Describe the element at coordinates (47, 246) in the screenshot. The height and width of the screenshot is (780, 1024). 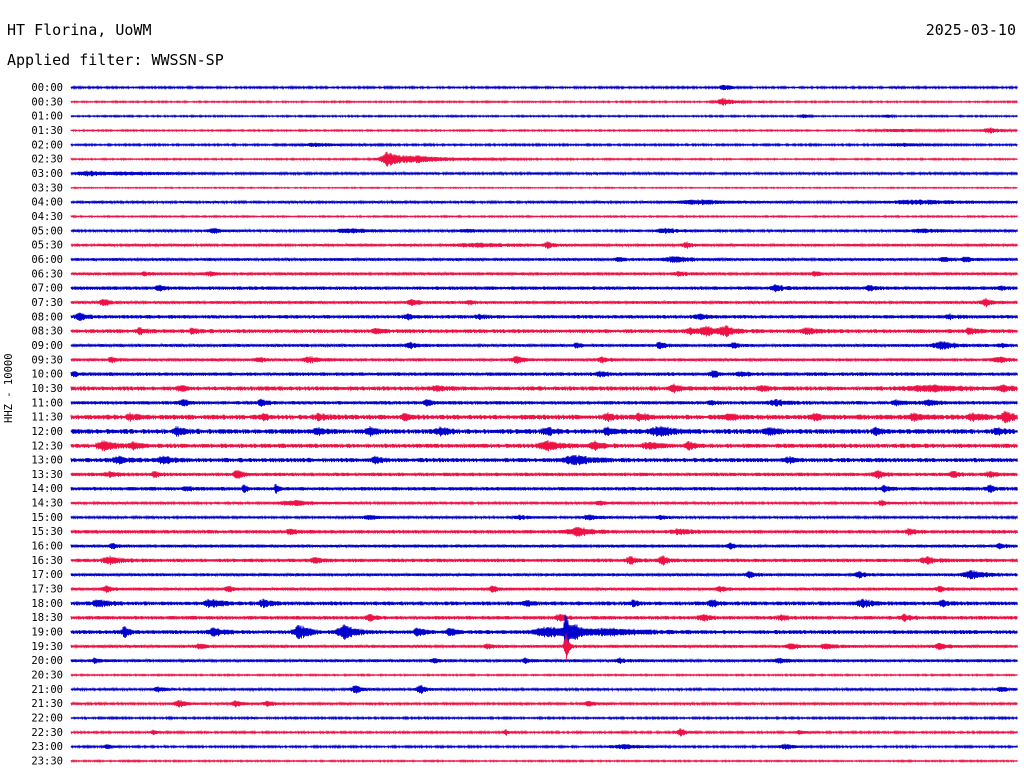
I see `time-label: 05:30` at that location.